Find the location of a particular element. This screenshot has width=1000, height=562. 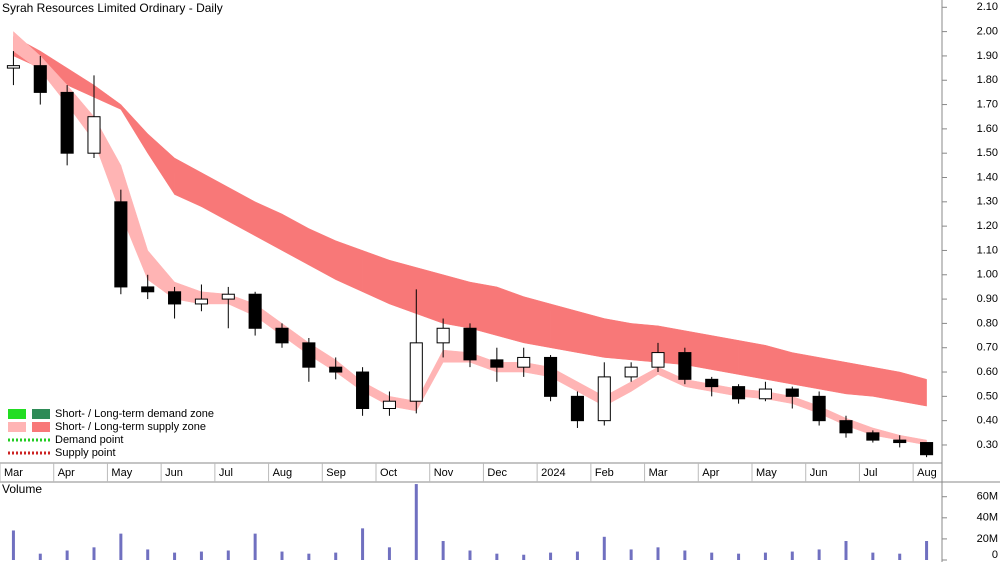

y-tick-label: 2.00 is located at coordinates (987, 32).